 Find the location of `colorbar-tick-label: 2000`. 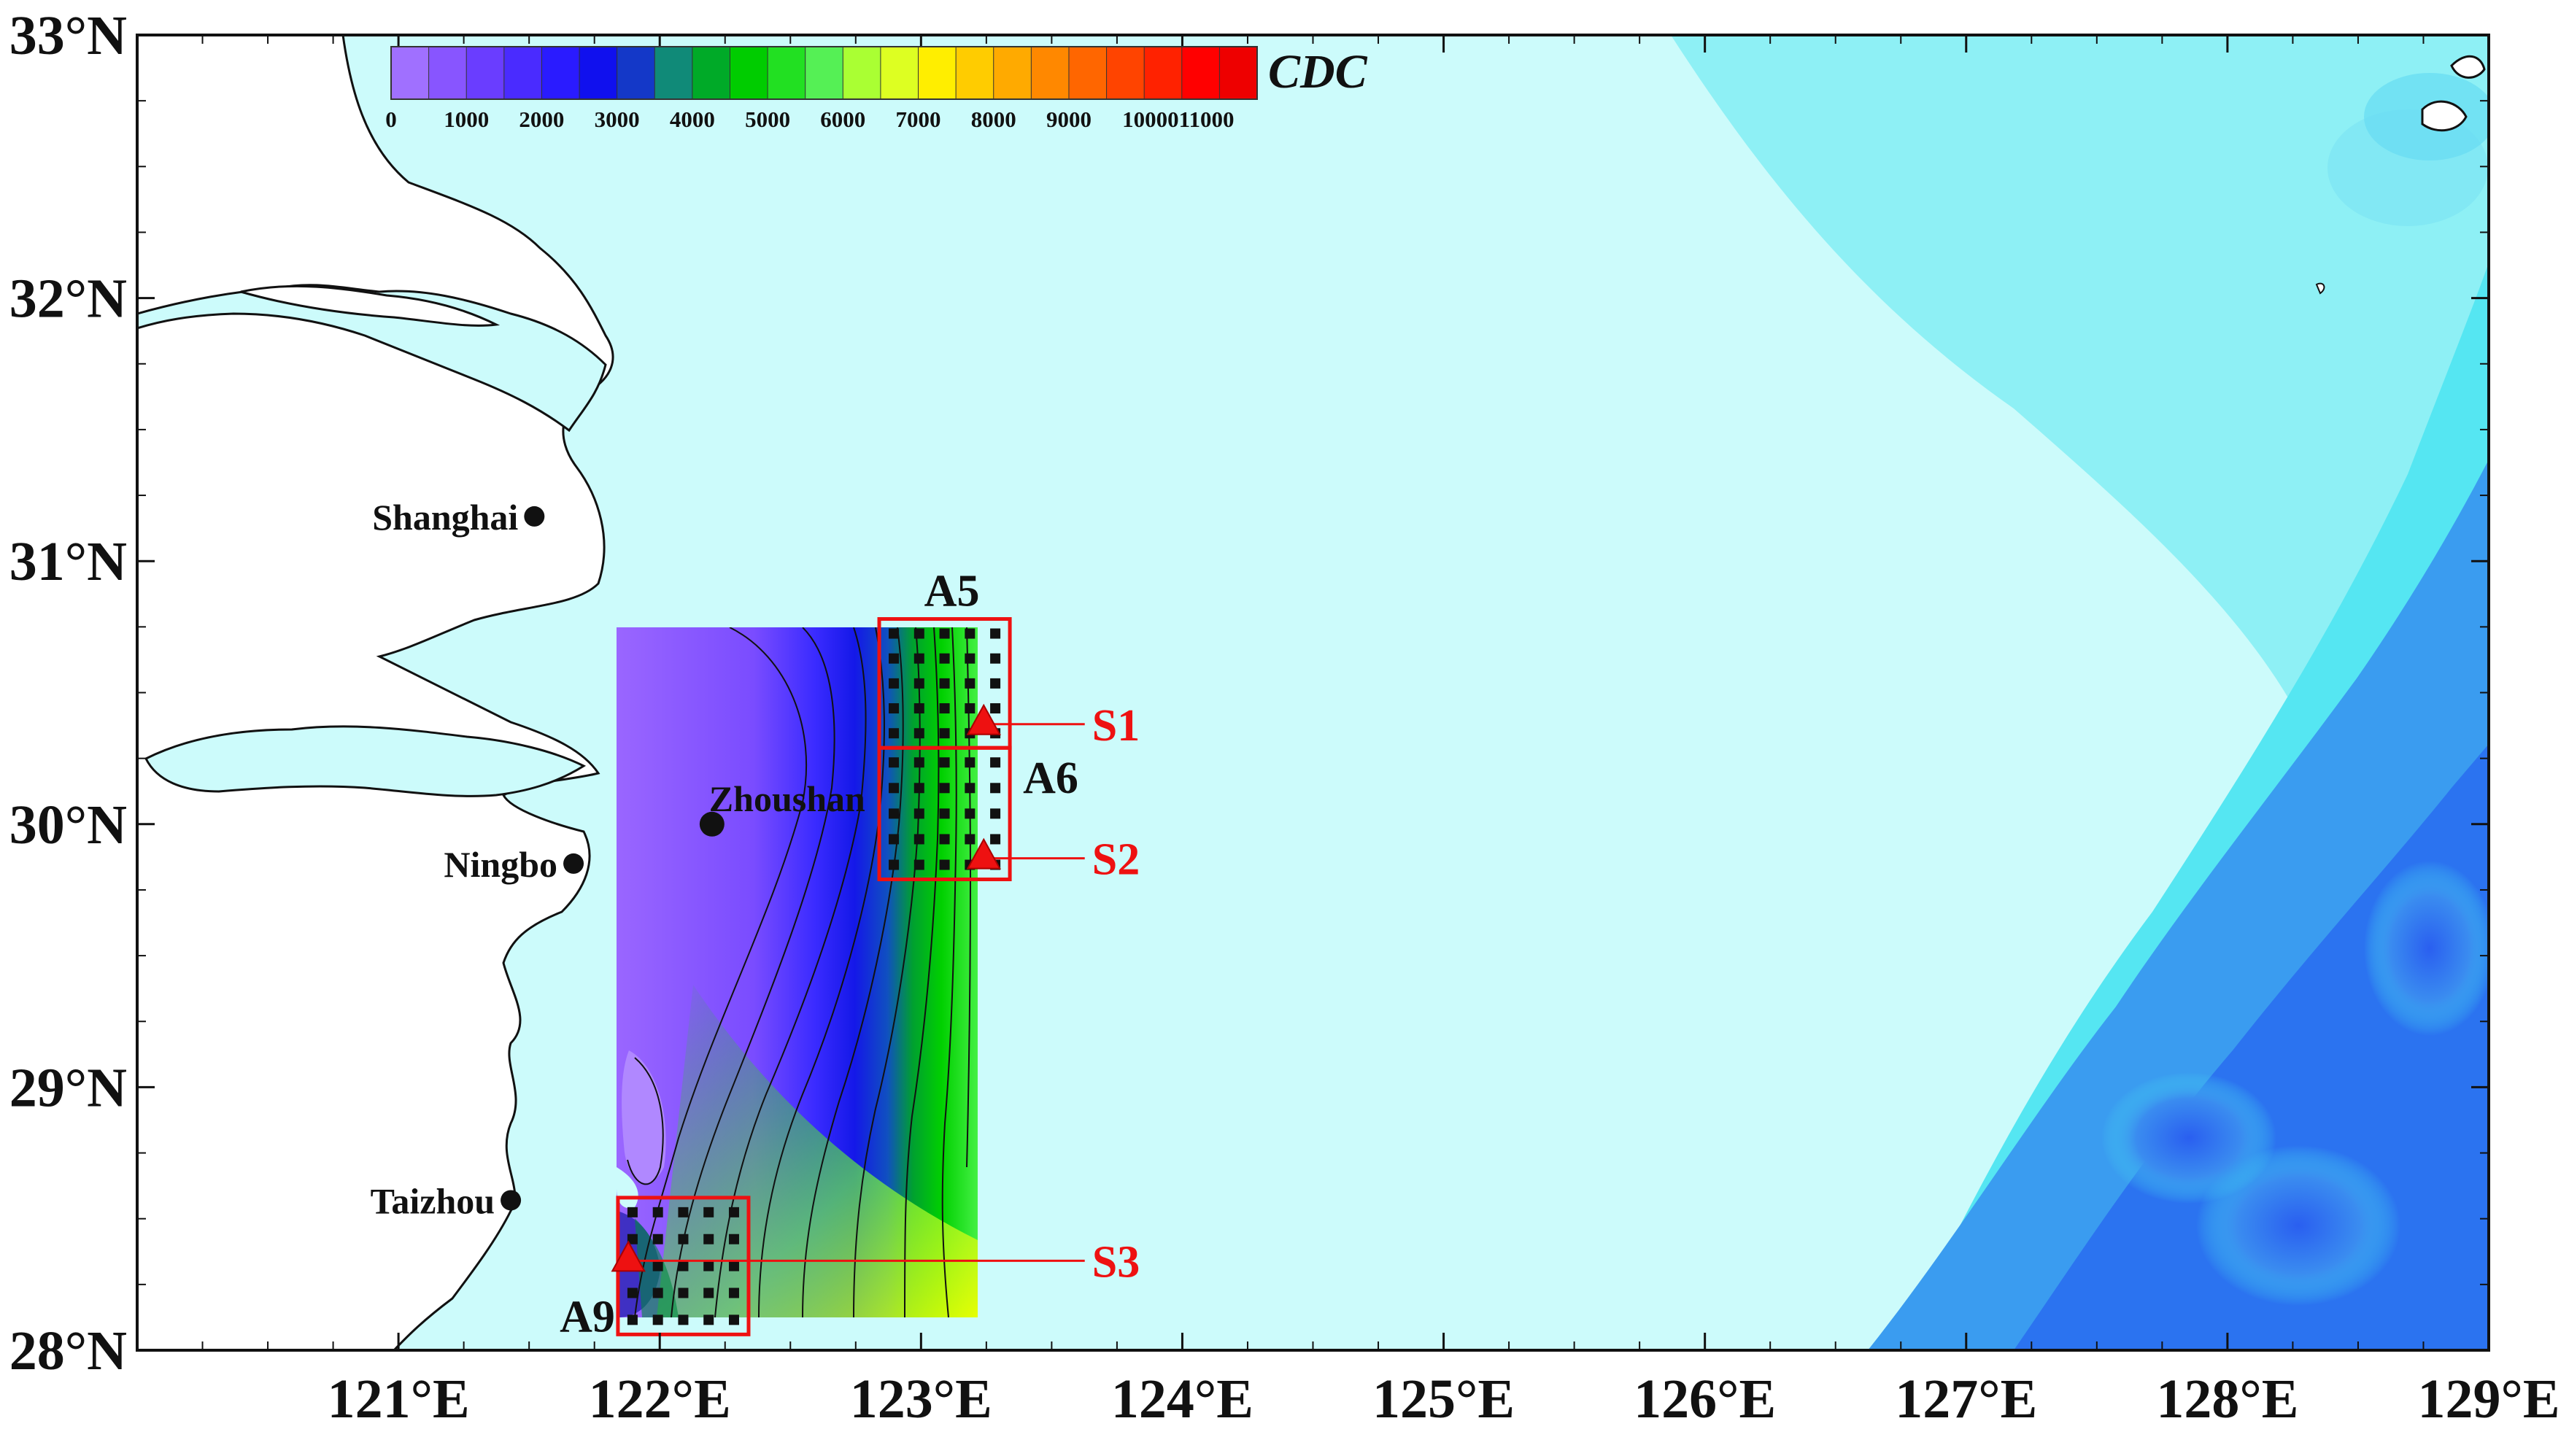

colorbar-tick-label: 2000 is located at coordinates (541, 119).